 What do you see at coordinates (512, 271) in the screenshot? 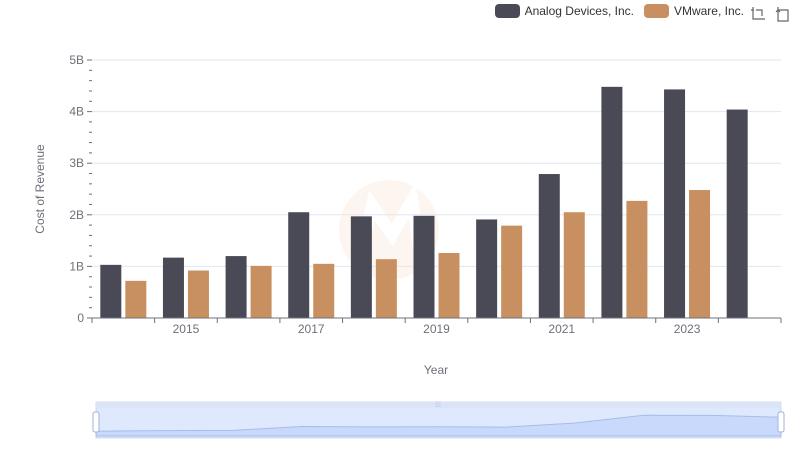
I see `bar-vmware-2020` at bounding box center [512, 271].